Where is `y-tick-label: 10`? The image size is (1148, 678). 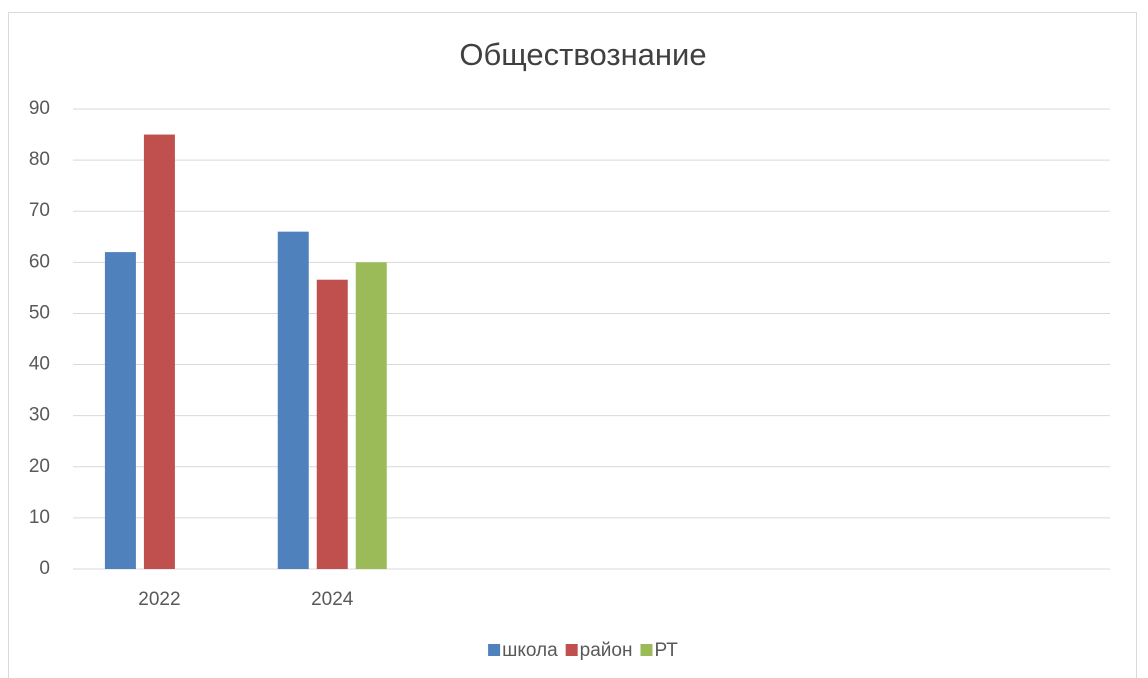
y-tick-label: 10 is located at coordinates (39, 517).